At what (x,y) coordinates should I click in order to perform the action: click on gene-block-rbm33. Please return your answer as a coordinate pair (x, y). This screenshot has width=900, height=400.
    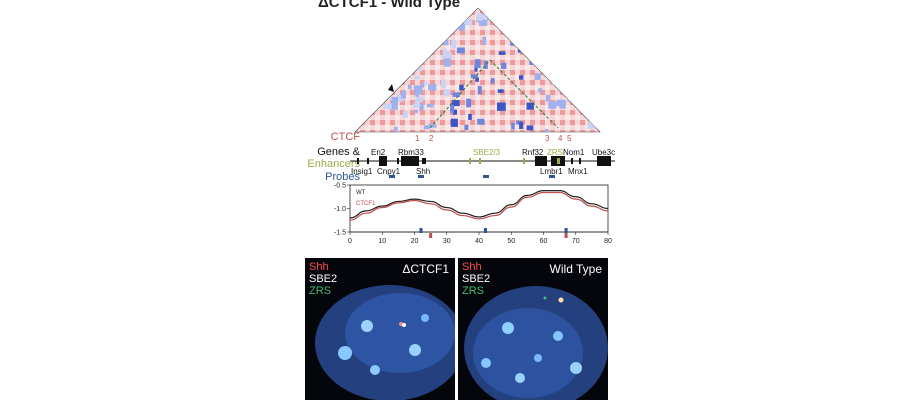
    Looking at the image, I should click on (410, 161).